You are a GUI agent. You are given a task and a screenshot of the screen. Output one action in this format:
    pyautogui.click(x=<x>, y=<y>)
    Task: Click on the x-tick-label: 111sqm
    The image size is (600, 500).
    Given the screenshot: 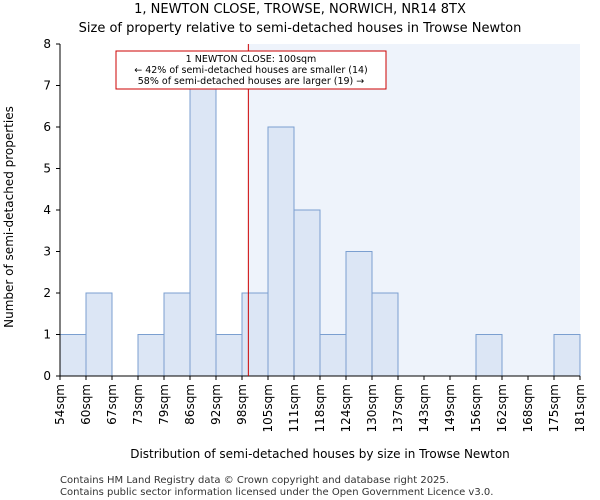 What is the action you would take?
    pyautogui.click(x=294, y=408)
    